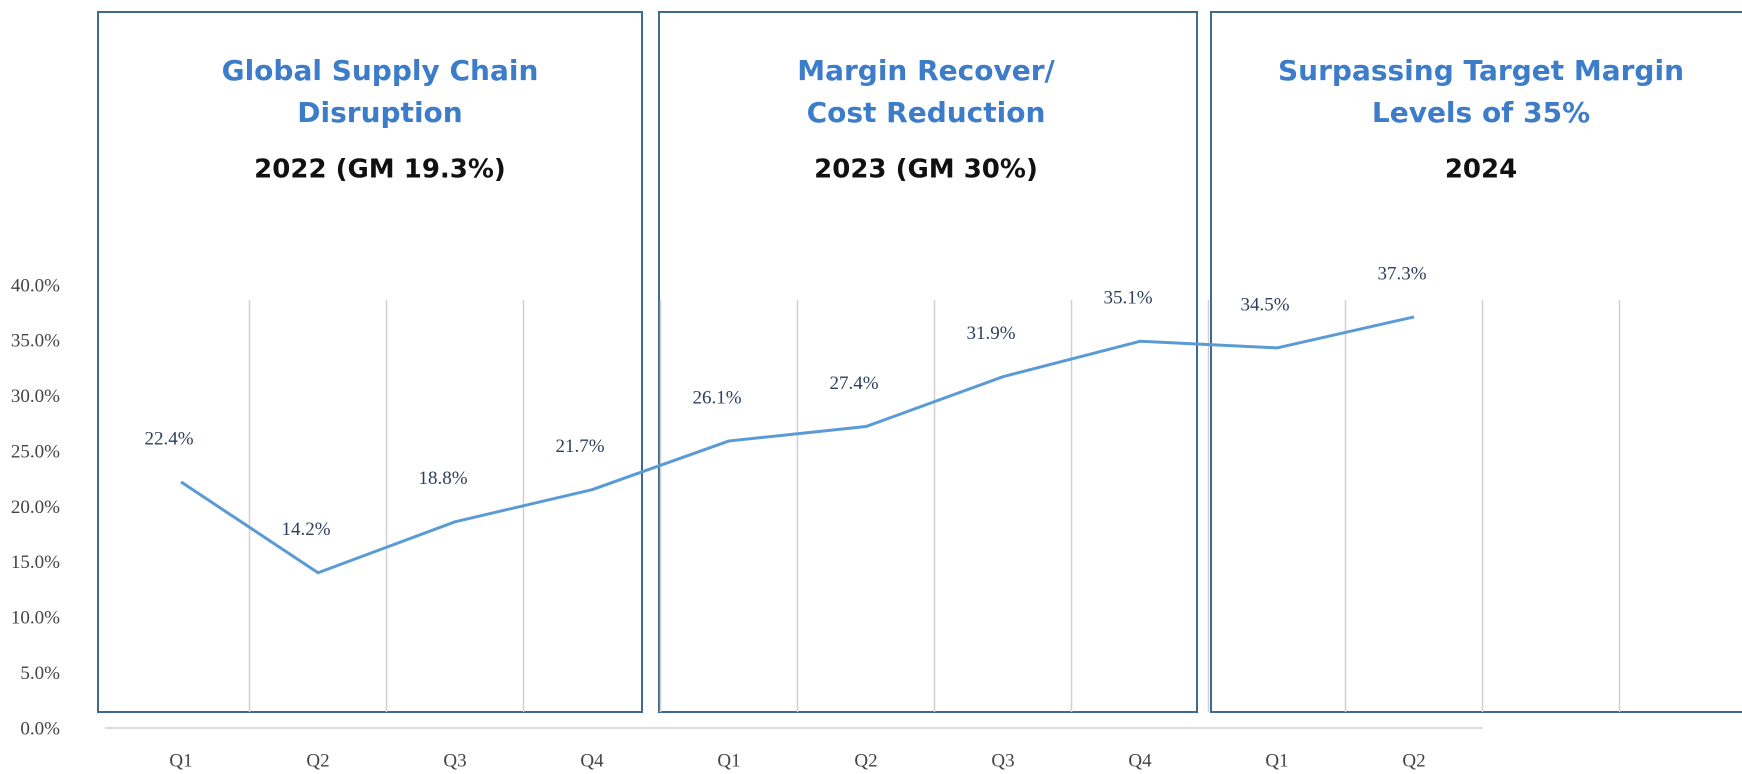  What do you see at coordinates (35, 618) in the screenshot?
I see `y-tick-label: 10.0%` at bounding box center [35, 618].